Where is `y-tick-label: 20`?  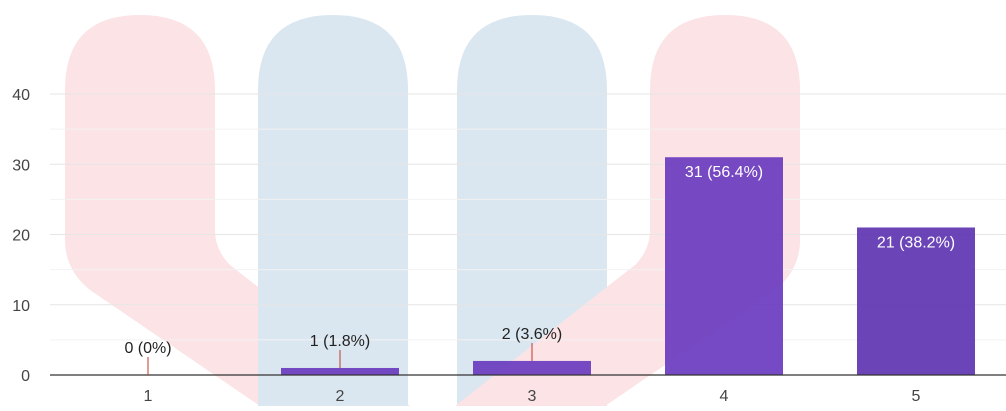
y-tick-label: 20 is located at coordinates (21, 236).